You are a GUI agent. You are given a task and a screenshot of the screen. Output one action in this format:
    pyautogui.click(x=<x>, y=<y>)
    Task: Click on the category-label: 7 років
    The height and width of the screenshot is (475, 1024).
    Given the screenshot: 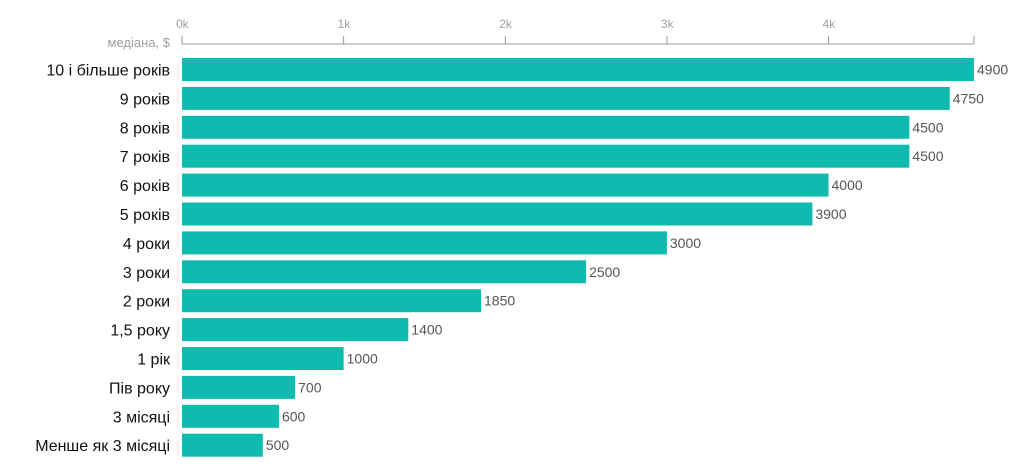 What is the action you would take?
    pyautogui.click(x=145, y=157)
    